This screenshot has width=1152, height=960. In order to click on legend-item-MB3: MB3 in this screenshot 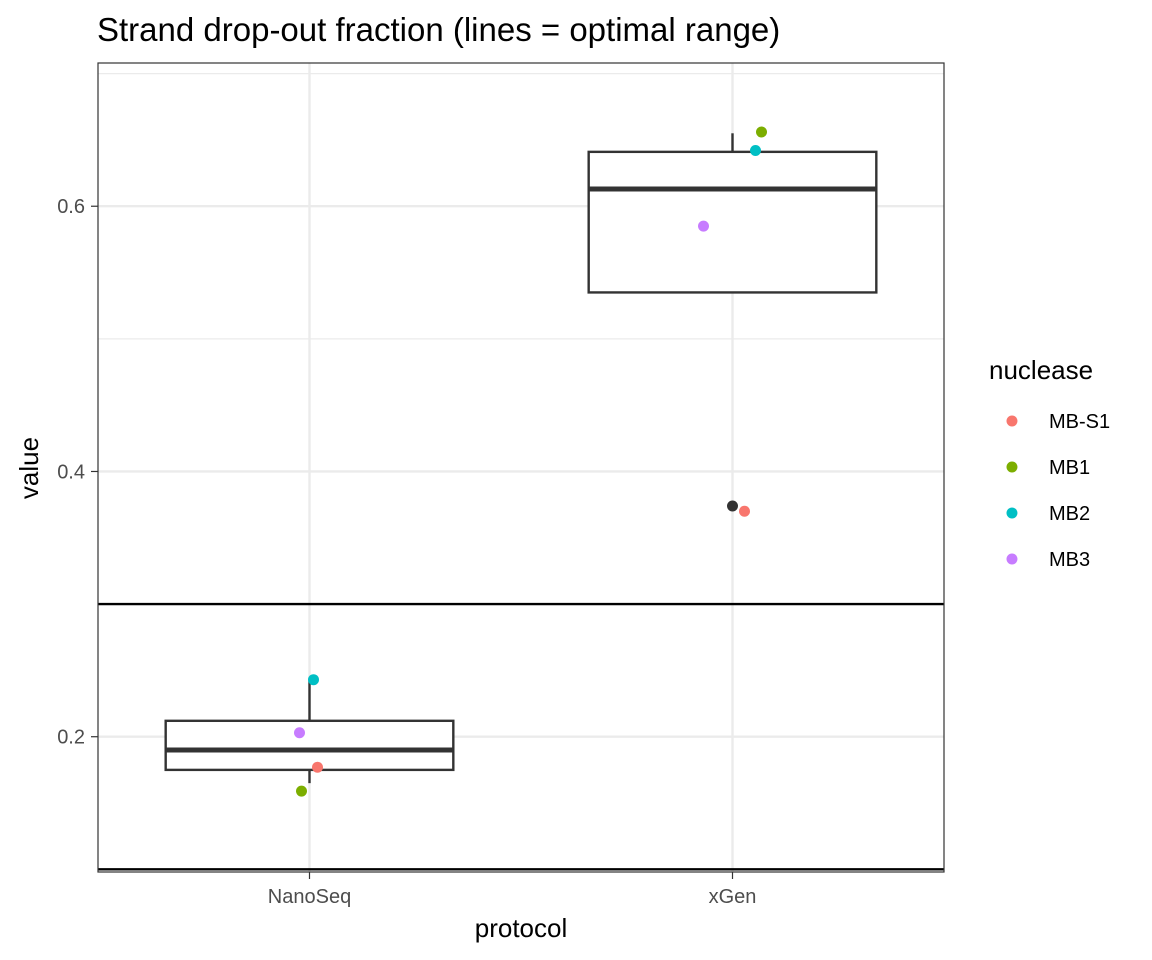, I will do `click(1048, 560)`.